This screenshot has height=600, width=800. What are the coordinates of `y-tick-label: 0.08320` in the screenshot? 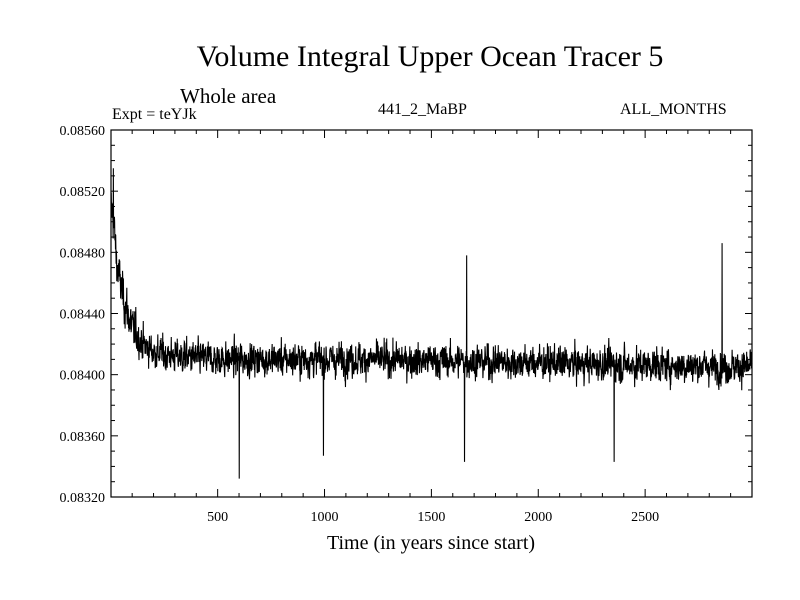 It's located at (83, 498).